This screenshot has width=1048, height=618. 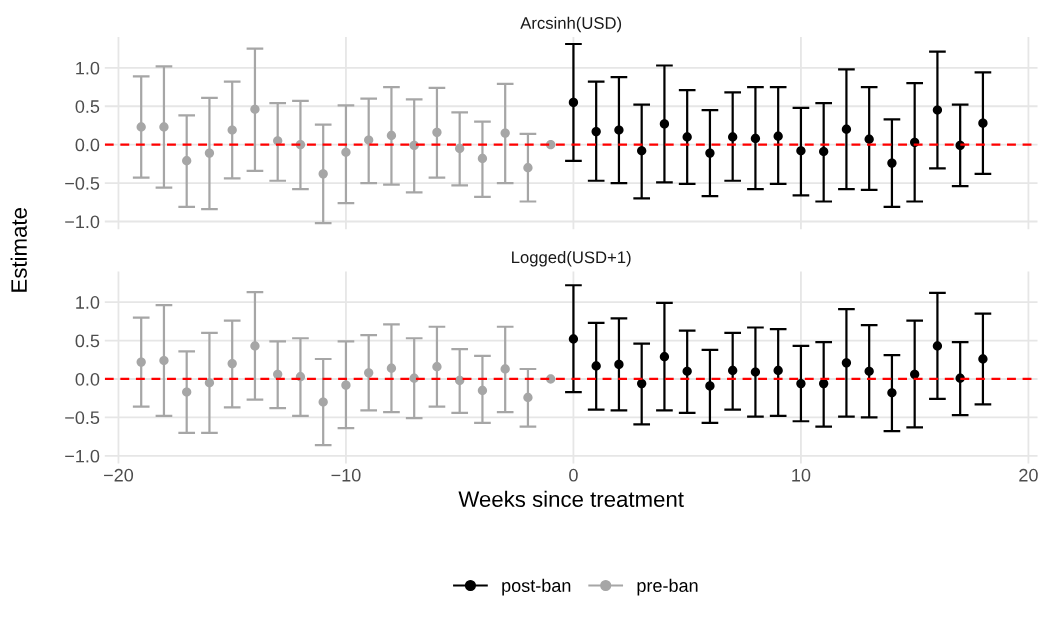 I want to click on x-tick-label: 20, so click(x=1028, y=475).